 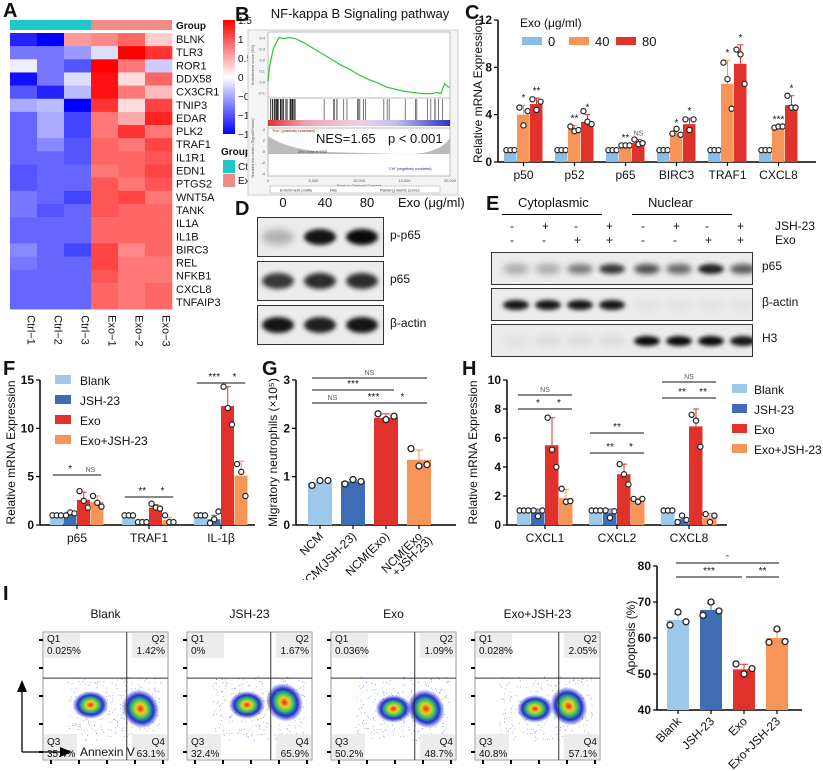 What do you see at coordinates (30, 477) in the screenshot?
I see `y-tick-label: 5` at bounding box center [30, 477].